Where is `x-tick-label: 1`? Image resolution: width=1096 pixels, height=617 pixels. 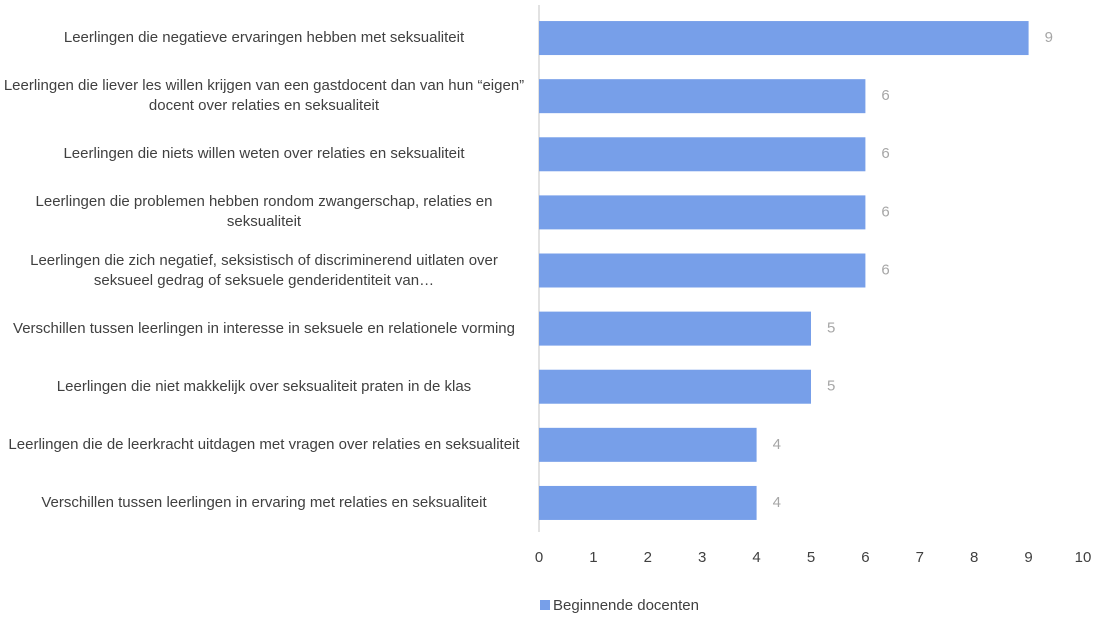
x-tick-label: 1 is located at coordinates (593, 557).